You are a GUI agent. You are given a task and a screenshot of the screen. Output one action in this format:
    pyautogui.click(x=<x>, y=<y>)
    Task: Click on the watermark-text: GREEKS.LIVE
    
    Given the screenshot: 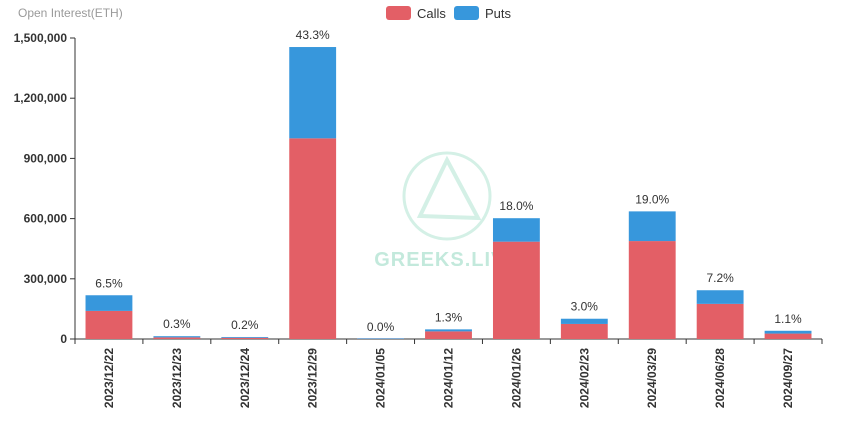 What is the action you would take?
    pyautogui.click(x=446, y=260)
    